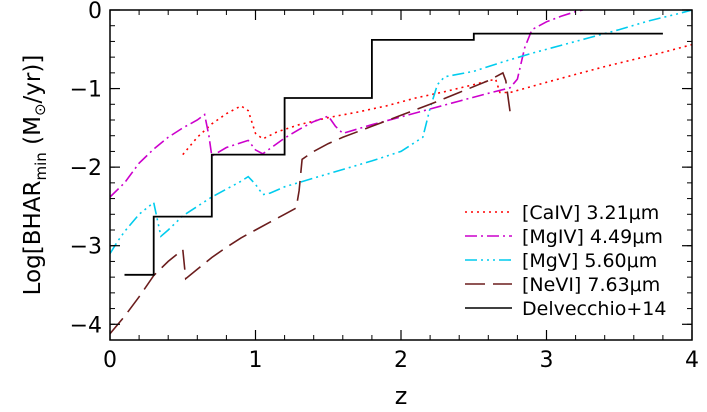 This screenshot has height=412, width=707. What do you see at coordinates (589, 261) in the screenshot?
I see `legend-label: [MgV] 5.60μm` at bounding box center [589, 261].